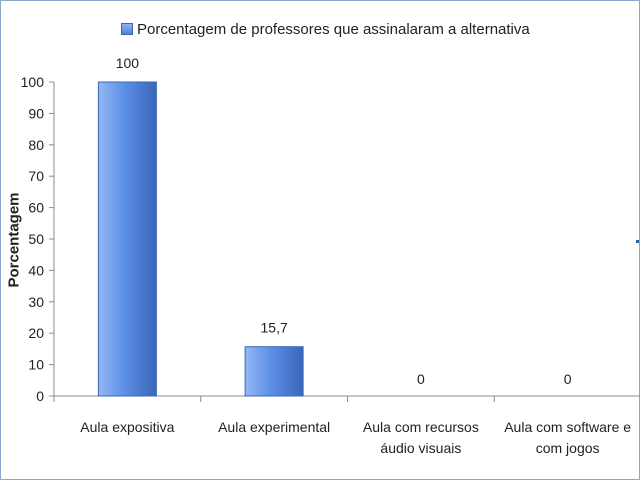  Describe the element at coordinates (127, 427) in the screenshot. I see `x-category-label: Aula expositiva` at that location.